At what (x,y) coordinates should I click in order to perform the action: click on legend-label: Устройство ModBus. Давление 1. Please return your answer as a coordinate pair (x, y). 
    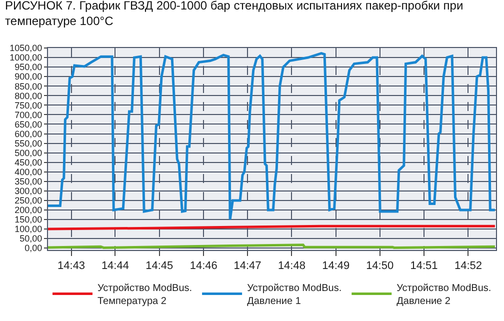
    Looking at the image, I should click on (294, 295).